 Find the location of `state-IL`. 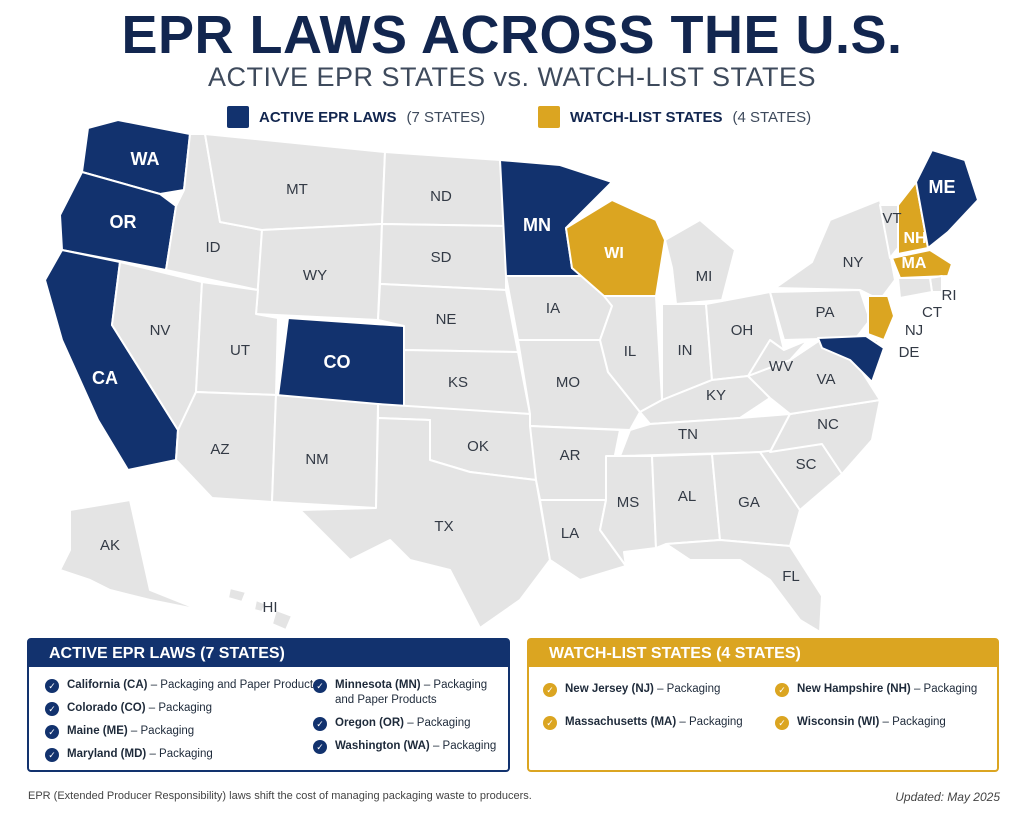

state-IL is located at coordinates (631, 354).